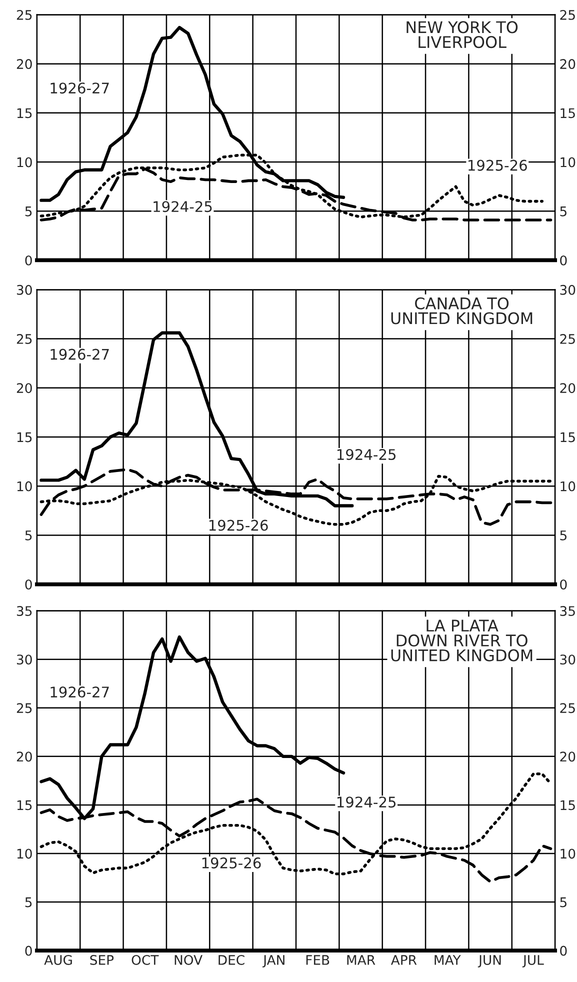  I want to click on x-tick-label: DEC, so click(231, 959).